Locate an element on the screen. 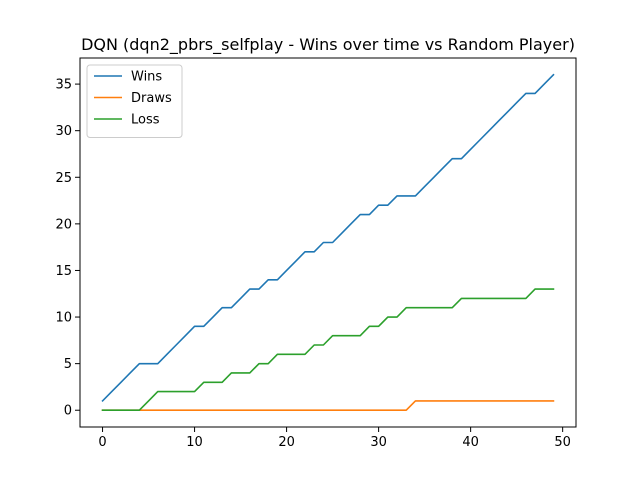  y-tick-label: 25 is located at coordinates (63, 178).